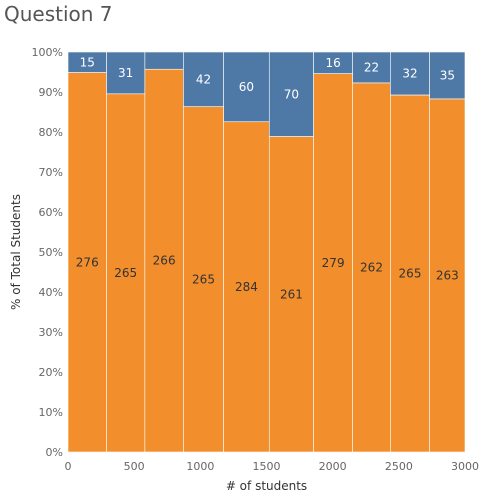 The image size is (479, 498). Describe the element at coordinates (68, 466) in the screenshot. I see `x-tick-label: 0` at that location.